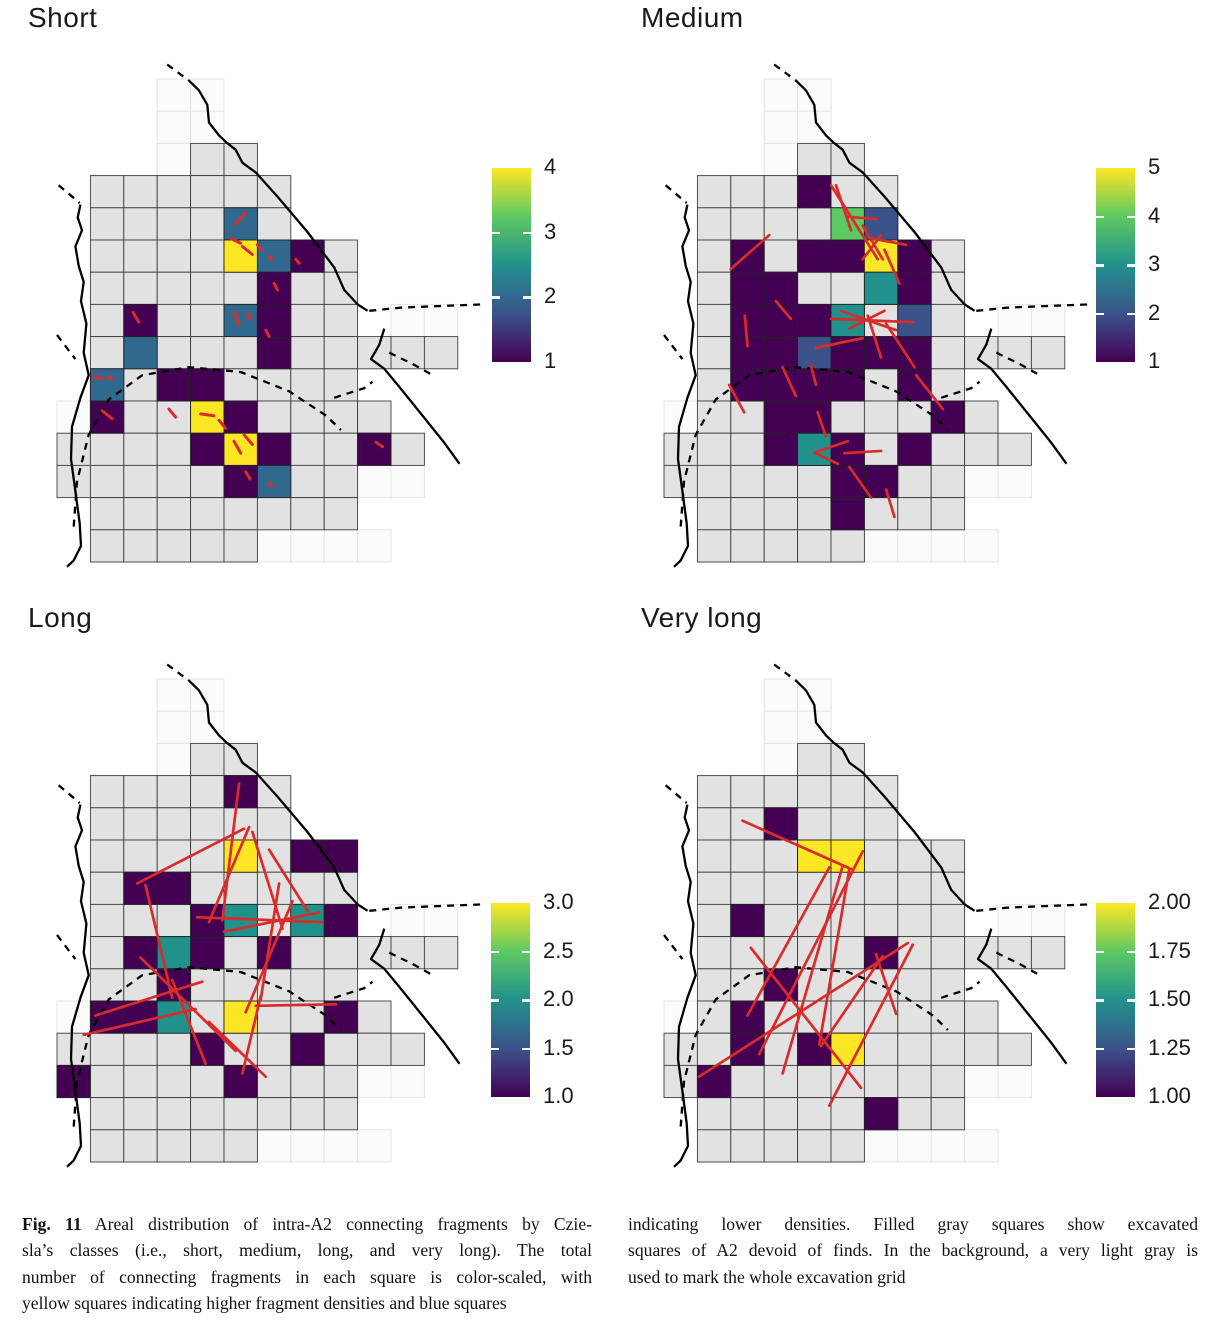 The height and width of the screenshot is (1325, 1225). What do you see at coordinates (558, 901) in the screenshot?
I see `legend-label: 3.0` at bounding box center [558, 901].